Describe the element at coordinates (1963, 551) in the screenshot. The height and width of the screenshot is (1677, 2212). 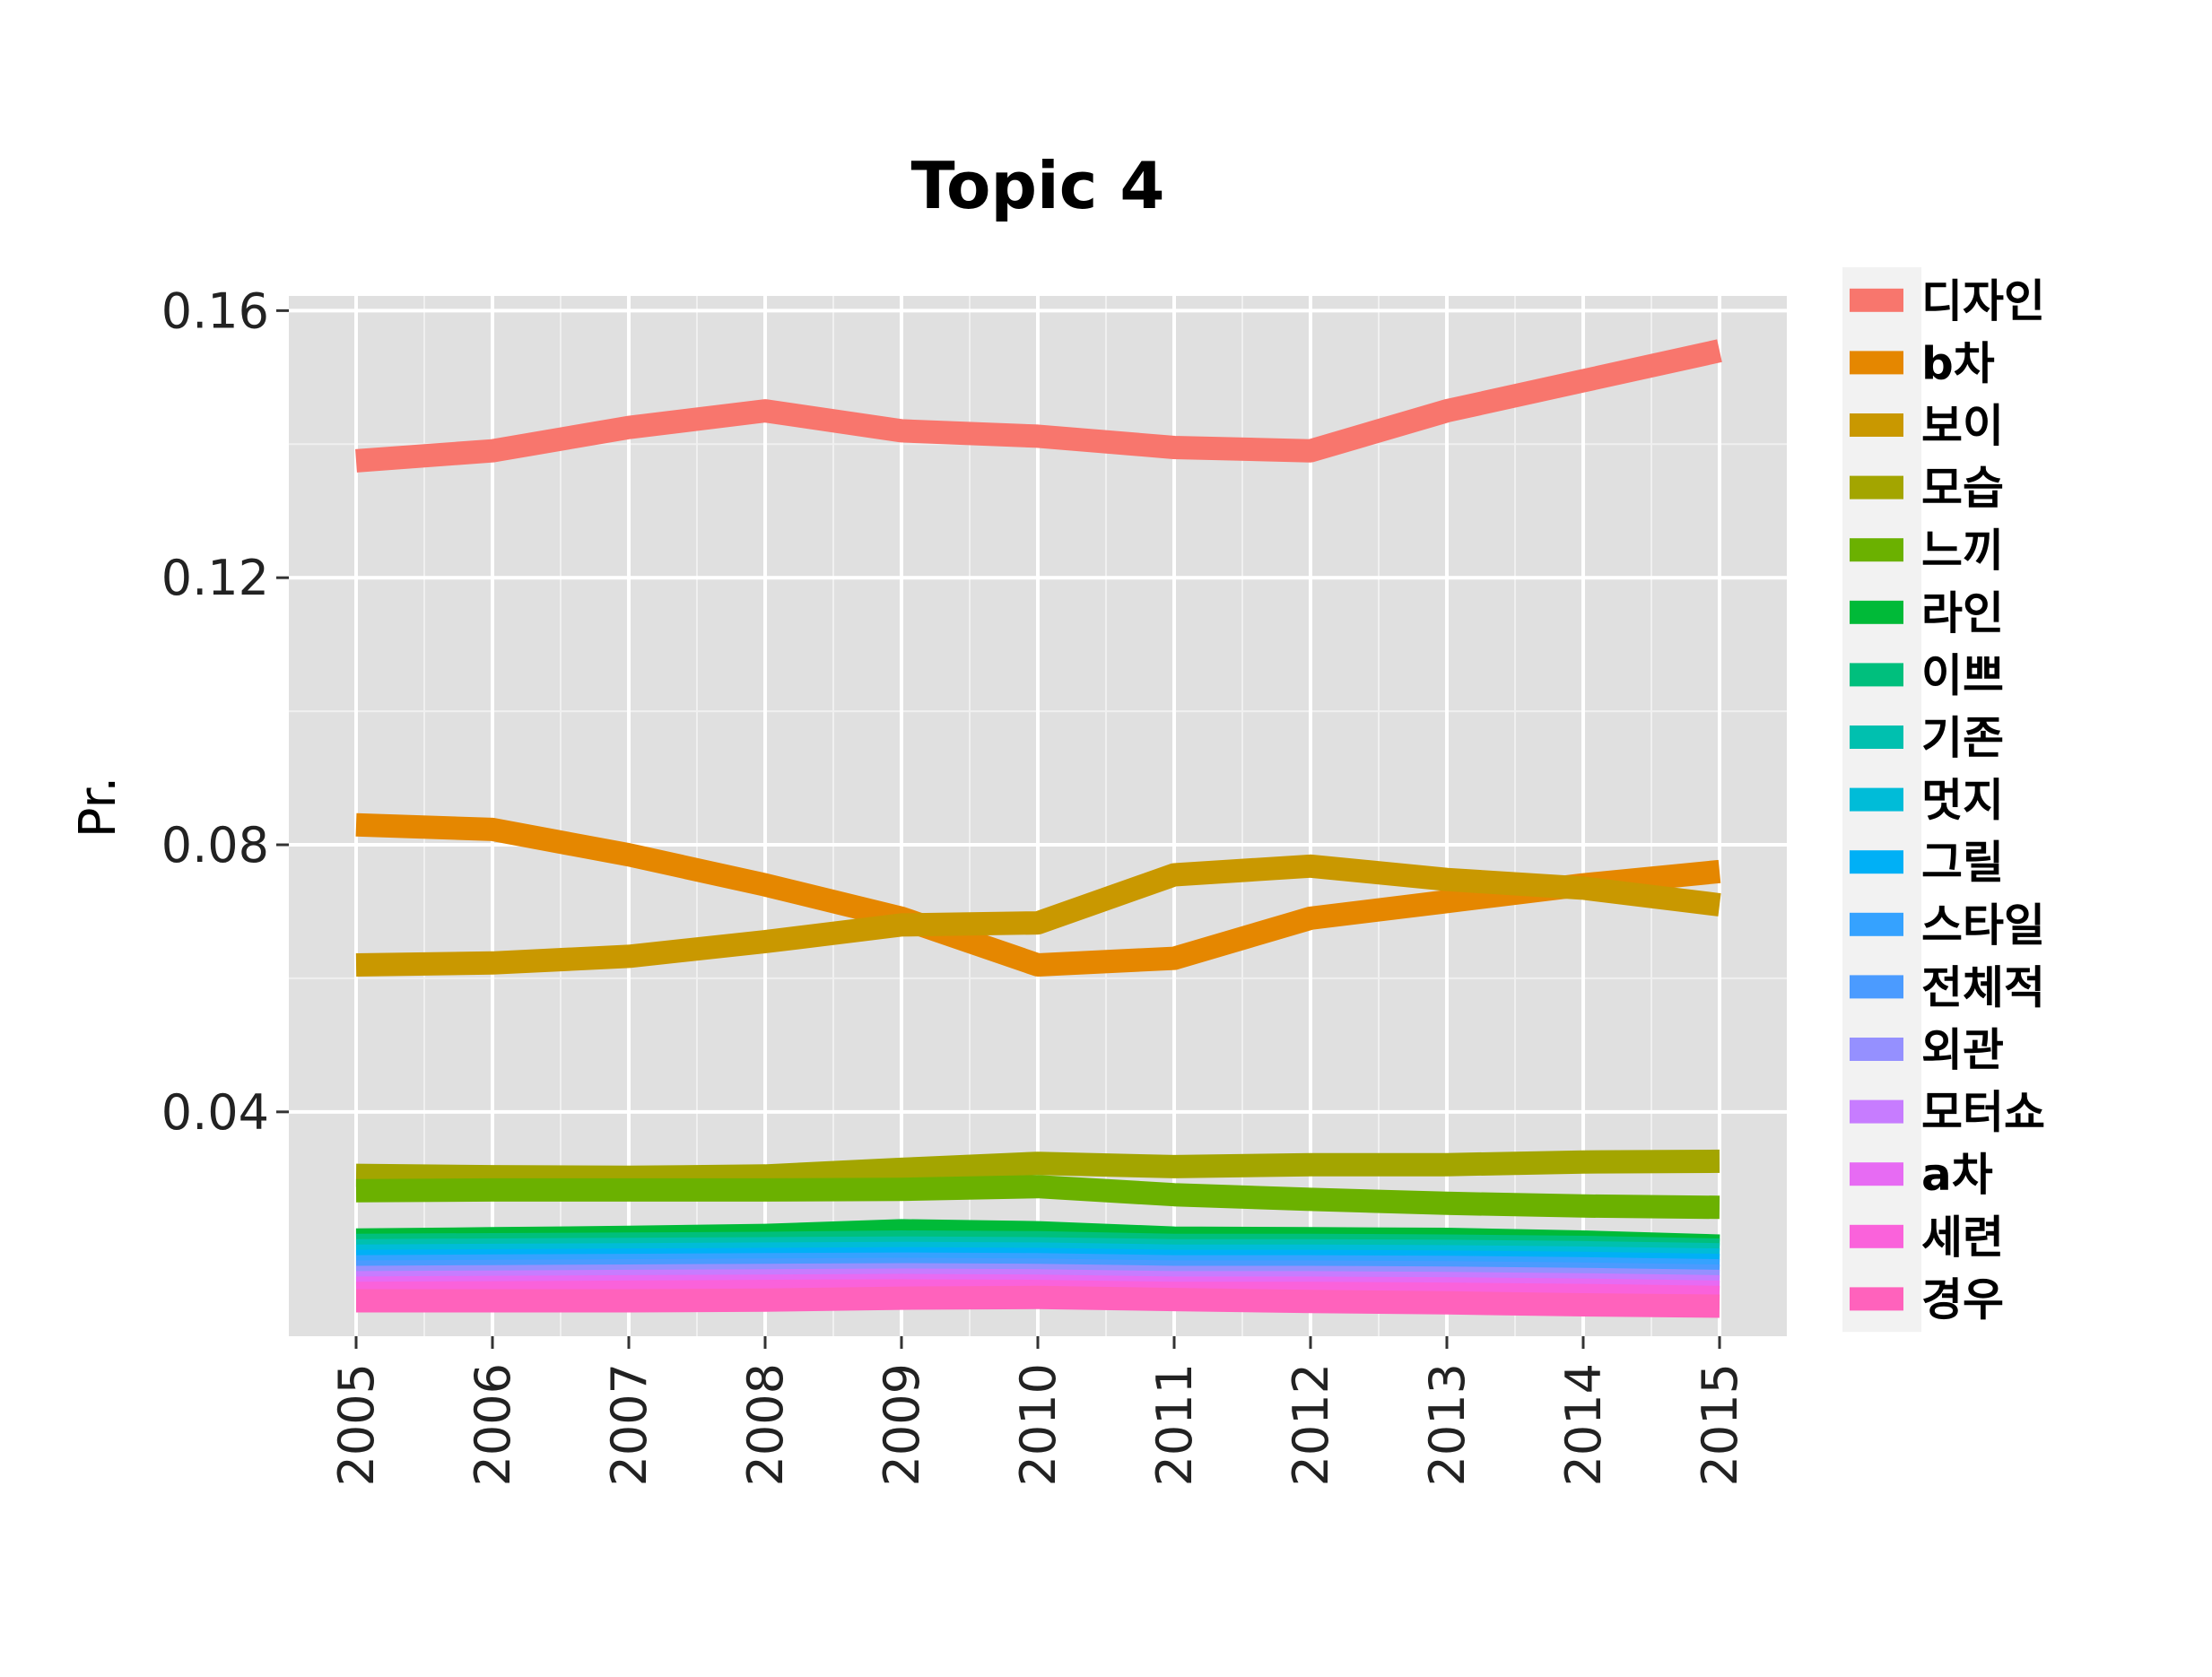
I see `legend-label: 느끼` at that location.